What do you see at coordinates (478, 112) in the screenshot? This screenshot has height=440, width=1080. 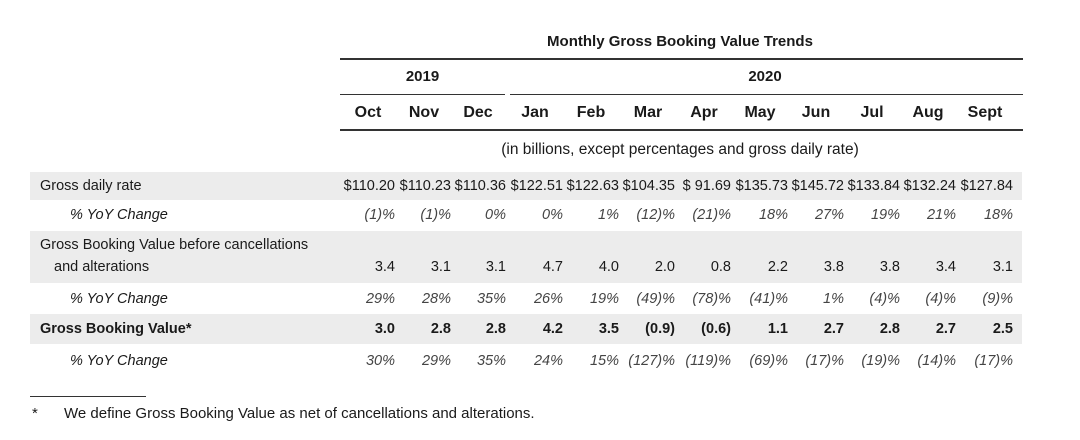 I see `month-header: Dec` at bounding box center [478, 112].